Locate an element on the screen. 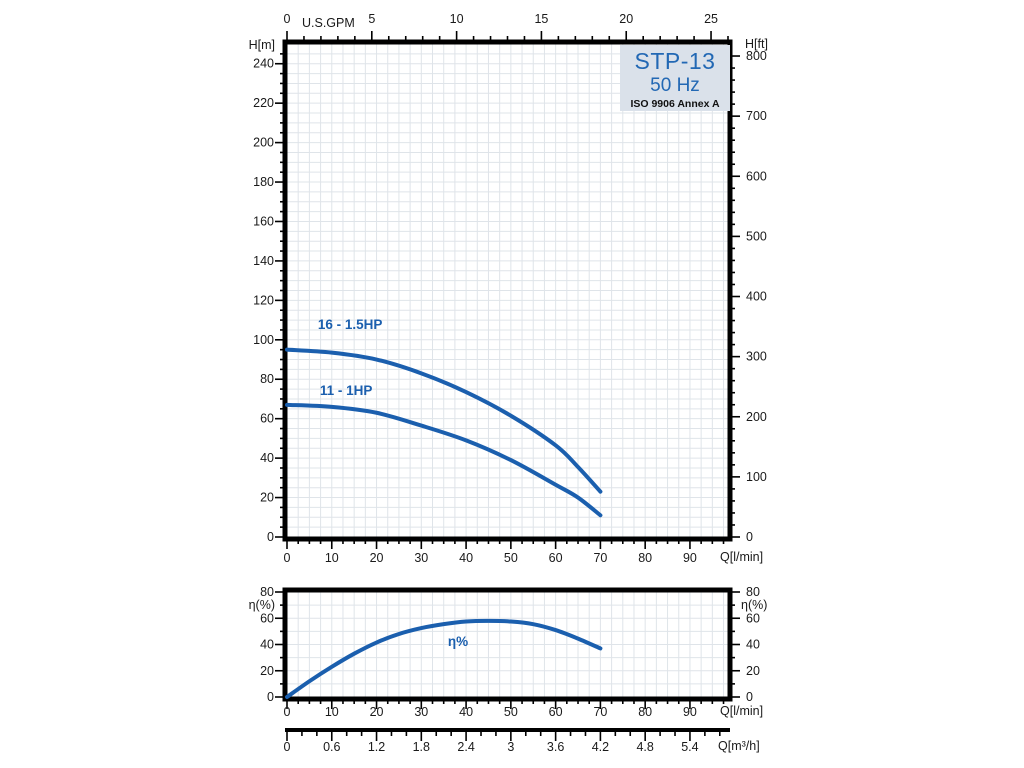 This screenshot has height=768, width=1024. curve-label: 11 - 1HP is located at coordinates (346, 390).